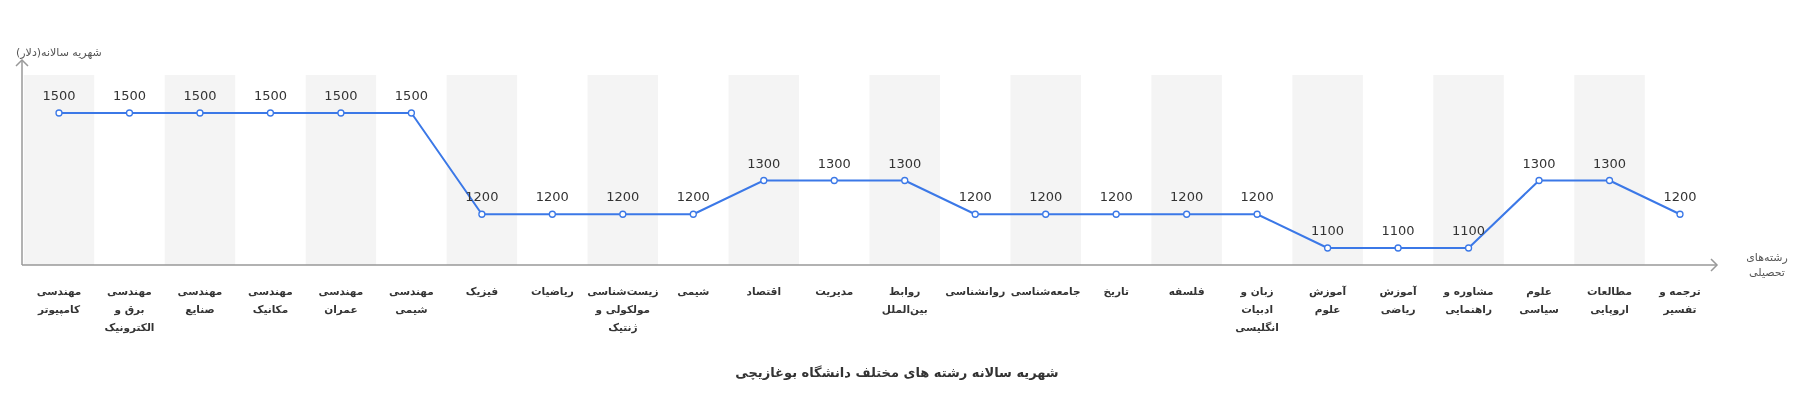 Image resolution: width=1795 pixels, height=402 pixels. What do you see at coordinates (552, 291) in the screenshot?
I see `x-tick-label: ریاضیات` at bounding box center [552, 291].